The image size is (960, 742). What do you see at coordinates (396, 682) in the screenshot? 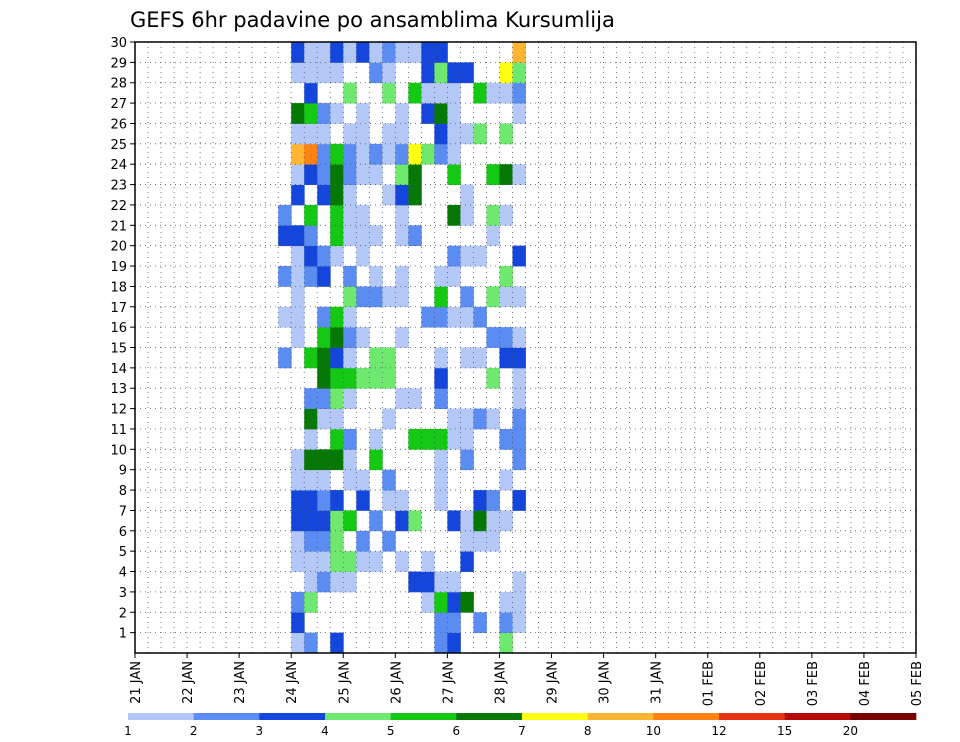
I see `x-tick-label: 26 JAN` at bounding box center [396, 682].